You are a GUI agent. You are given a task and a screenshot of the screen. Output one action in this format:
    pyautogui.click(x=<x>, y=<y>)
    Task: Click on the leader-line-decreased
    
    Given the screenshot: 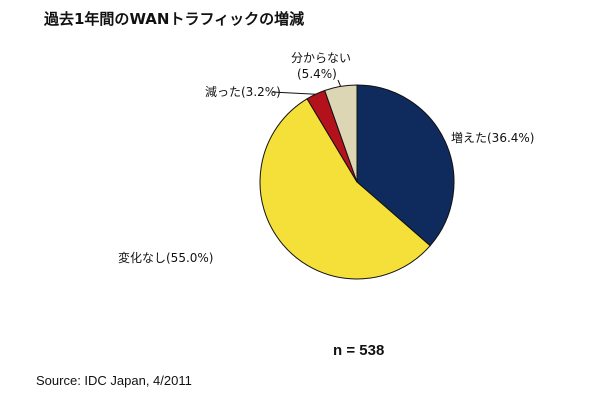 What is the action you would take?
    pyautogui.click(x=293, y=93)
    